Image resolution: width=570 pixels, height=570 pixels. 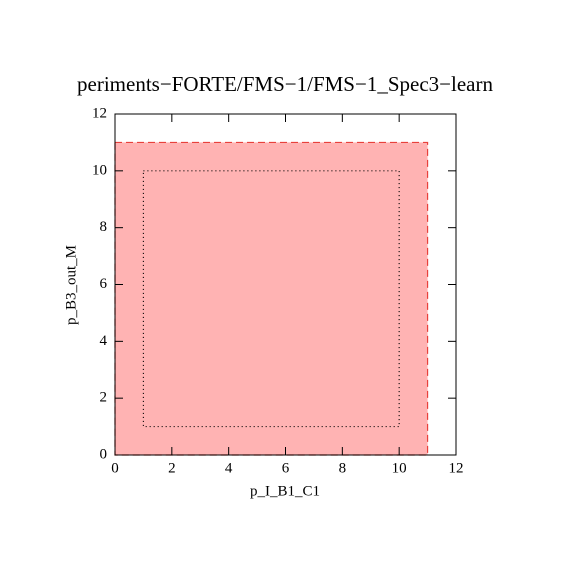 I want to click on y-tick-label: 2, so click(x=104, y=398).